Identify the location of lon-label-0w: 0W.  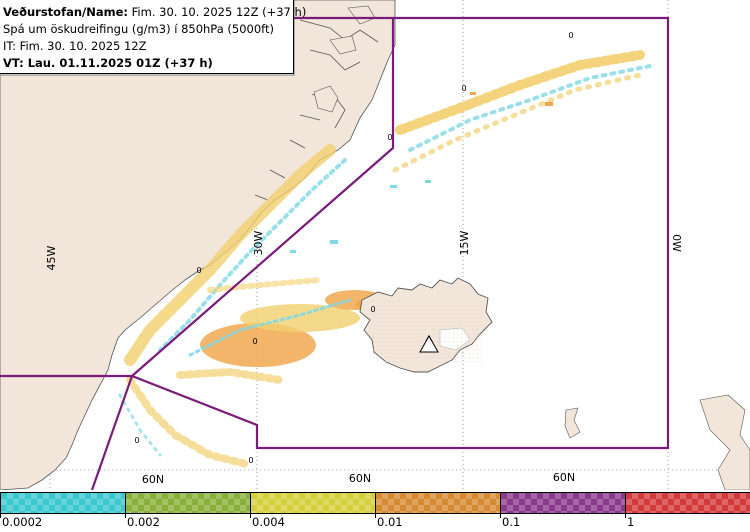
(676, 243).